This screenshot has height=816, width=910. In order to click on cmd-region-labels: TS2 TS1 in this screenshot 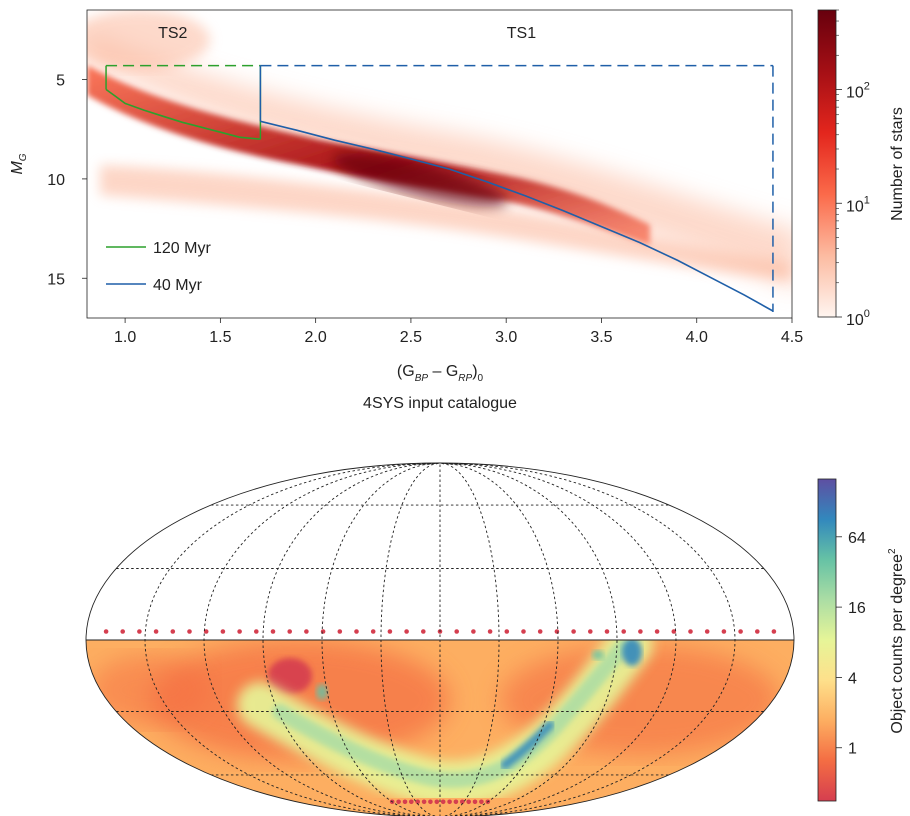, I will do `click(347, 33)`.